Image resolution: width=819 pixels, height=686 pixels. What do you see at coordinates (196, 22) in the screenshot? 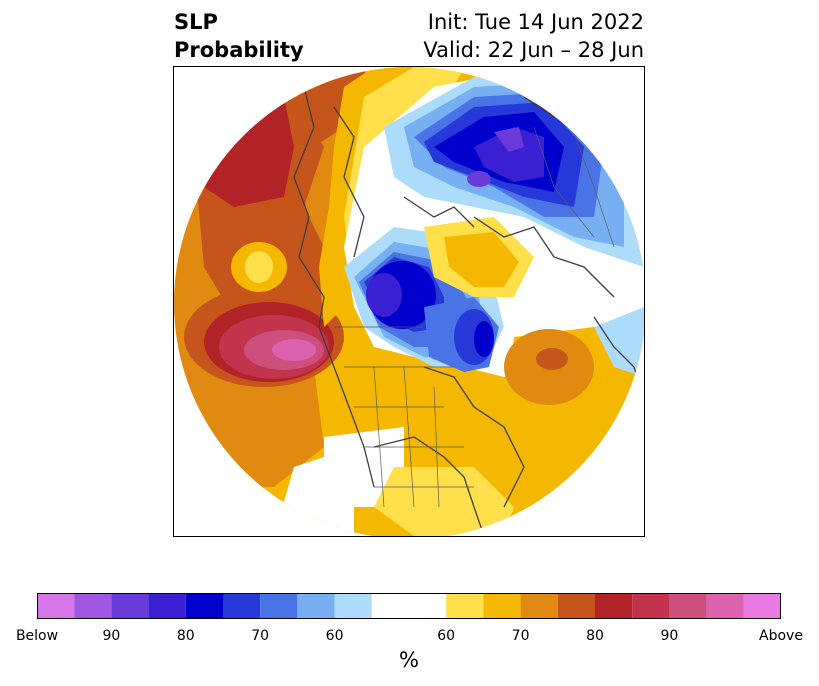
I see `title-variable: SLP` at bounding box center [196, 22].